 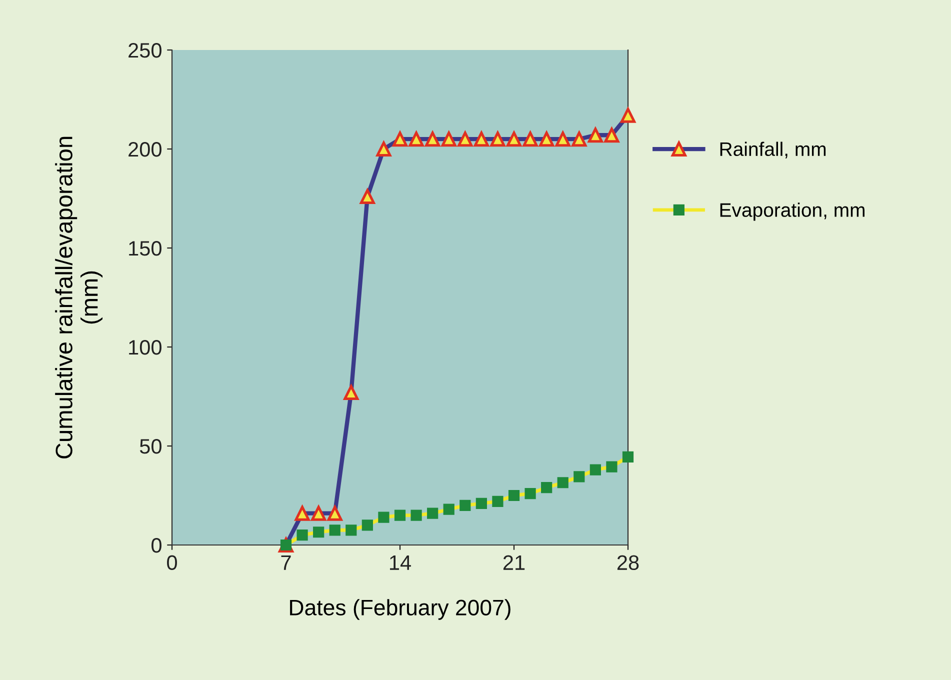 I want to click on x-tick-label: 0, so click(x=172, y=562).